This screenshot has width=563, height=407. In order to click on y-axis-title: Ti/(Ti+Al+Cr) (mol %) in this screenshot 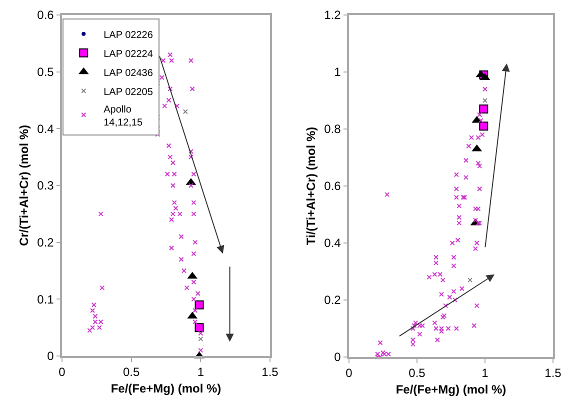, I will do `click(311, 186)`.